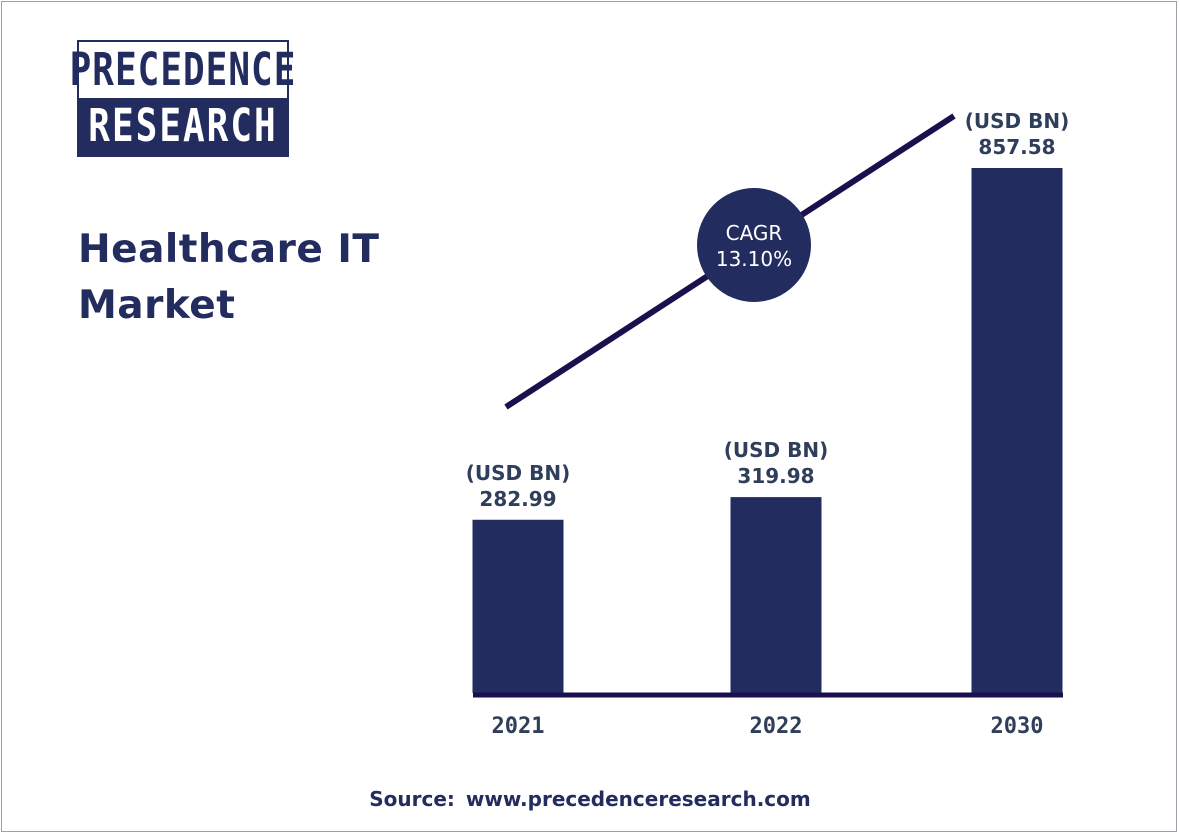 This screenshot has width=1180, height=835. I want to click on value-unit-label-2030: (USD BN), so click(1017, 121).